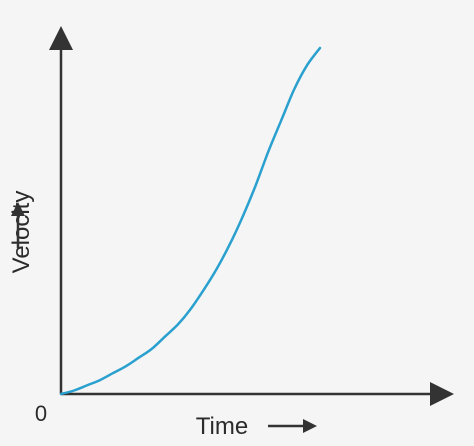 The image size is (474, 446). What do you see at coordinates (41, 413) in the screenshot?
I see `origin-label: 0` at bounding box center [41, 413].